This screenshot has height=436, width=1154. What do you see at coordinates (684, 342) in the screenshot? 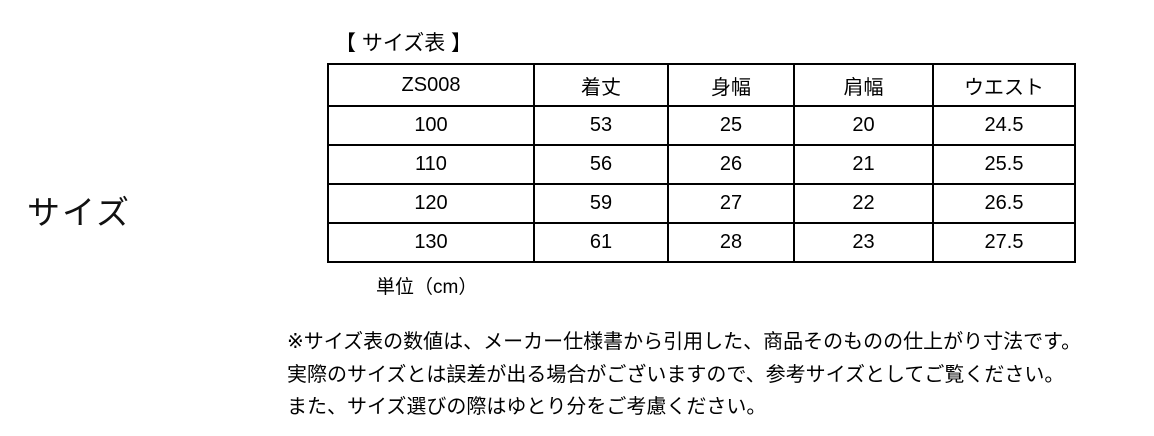
I see `note-line-1: ※サイズ表の数値は、メーカー仕様書から引用した、商品そのものの仕上がり寸法です。` at bounding box center [684, 342].